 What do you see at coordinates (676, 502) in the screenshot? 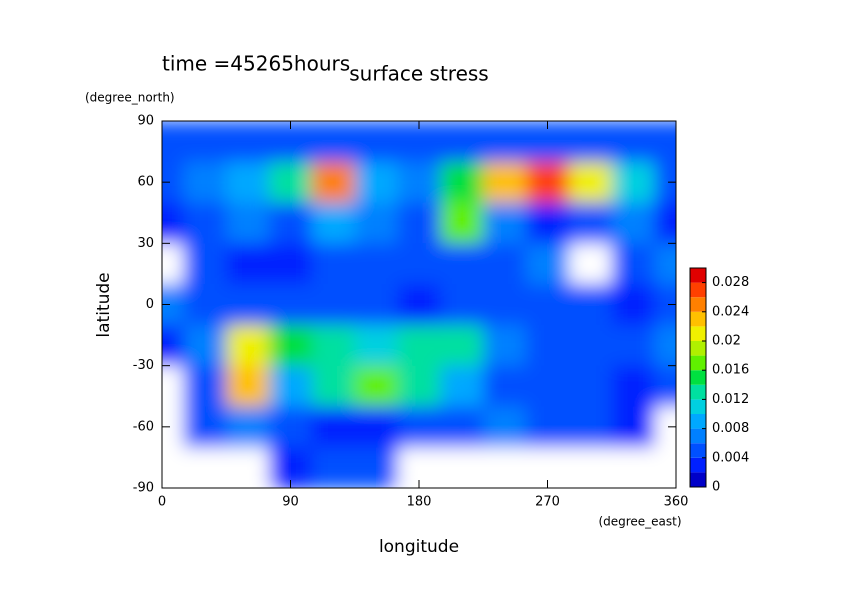
I see `x-tick-label: 360` at bounding box center [676, 502].